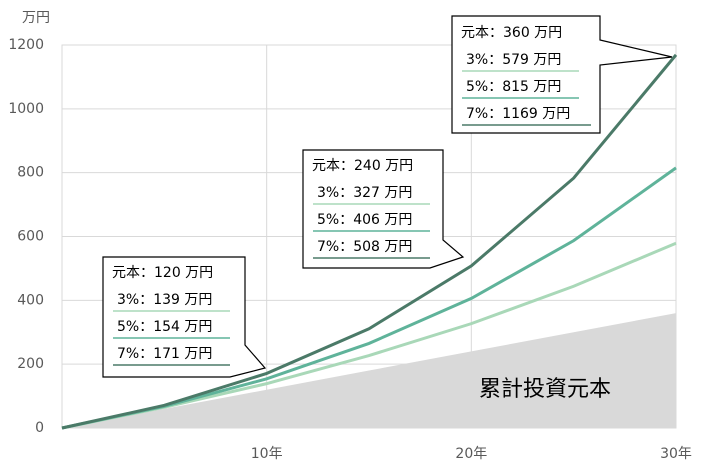 The height and width of the screenshot is (470, 702). Describe the element at coordinates (545, 389) in the screenshot. I see `area-label: 累計投資元本` at that location.